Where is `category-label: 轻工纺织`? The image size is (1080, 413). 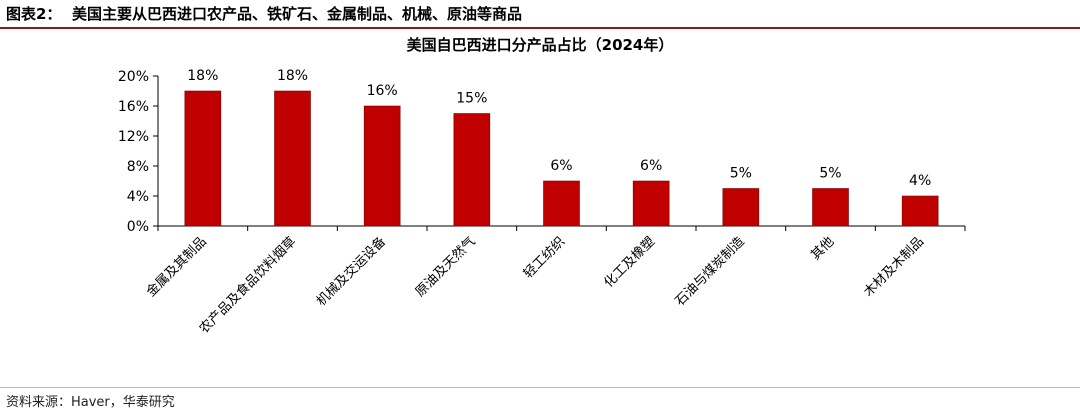 category-label: 轻工纺织 is located at coordinates (544, 257).